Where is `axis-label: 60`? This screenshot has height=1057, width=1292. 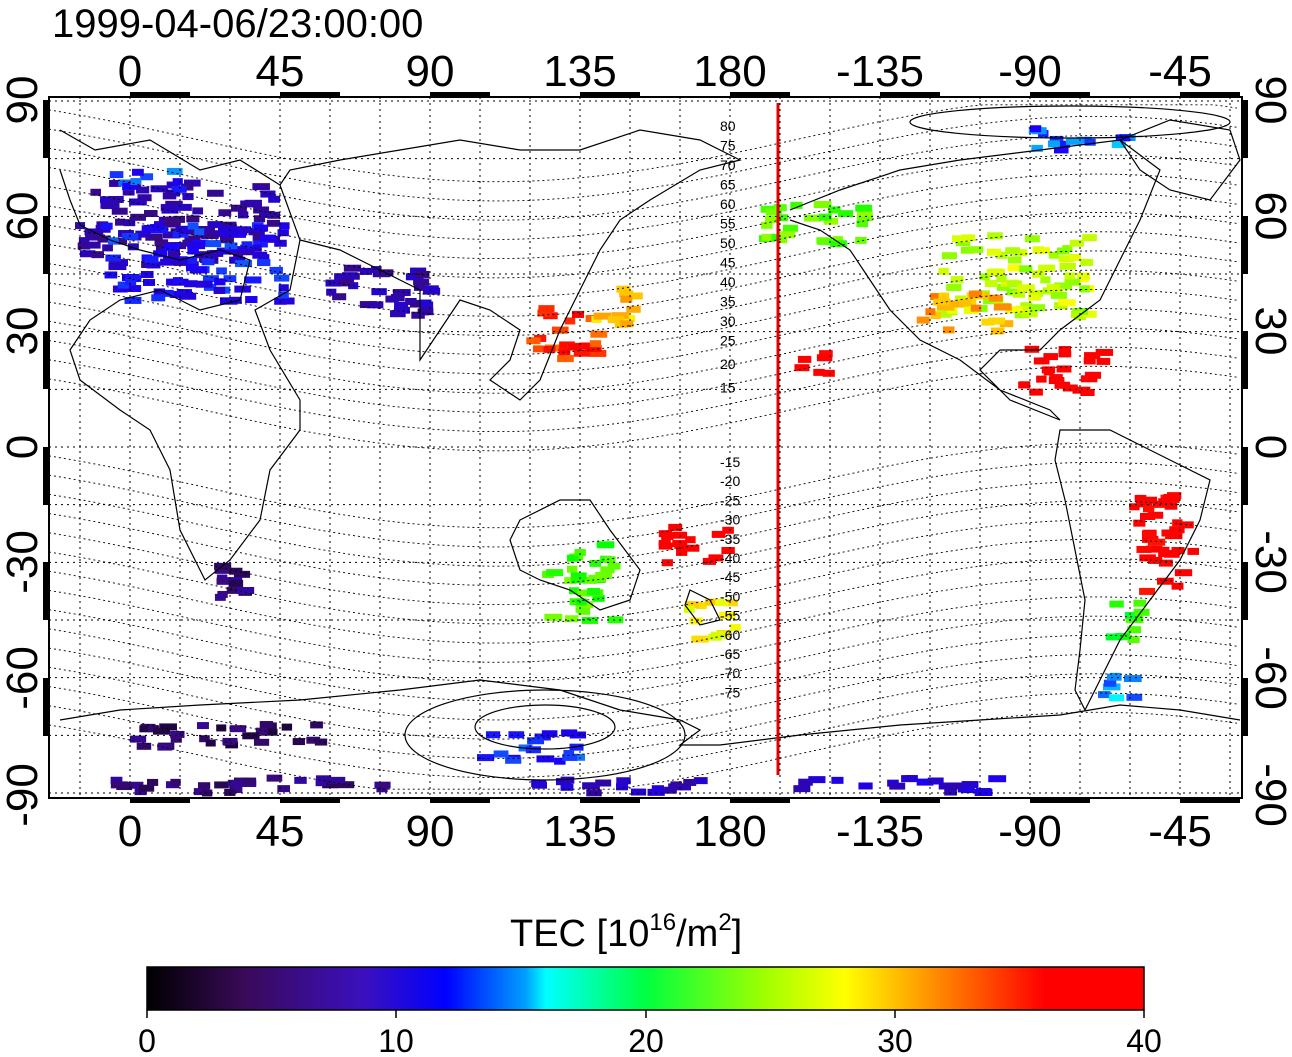 axis-label: 60 is located at coordinates (23, 216).